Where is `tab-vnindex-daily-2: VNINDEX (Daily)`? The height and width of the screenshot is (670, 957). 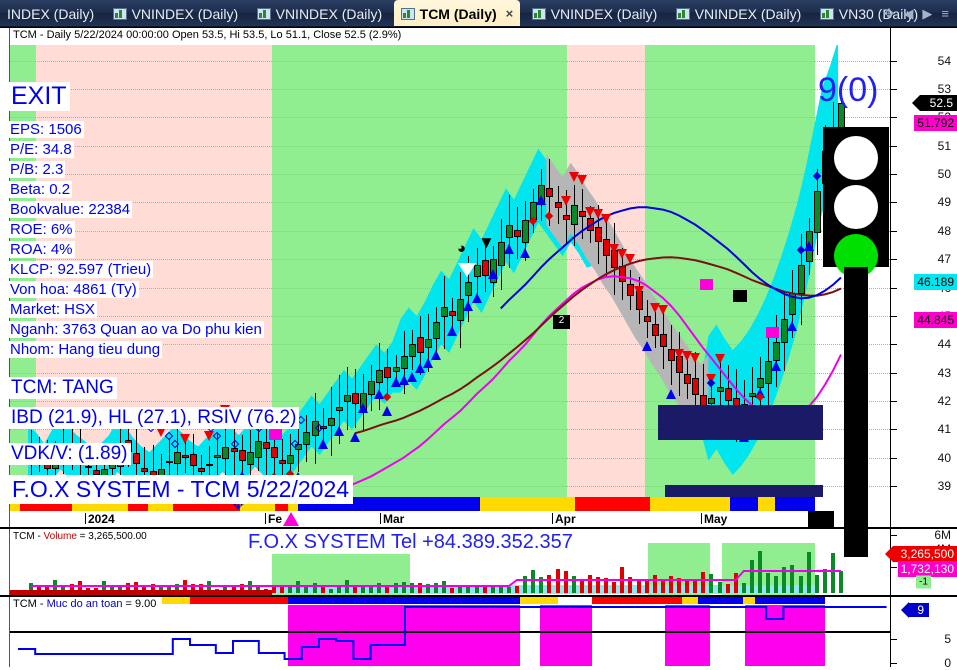
tab-vnindex-daily-2: VNINDEX (Daily) is located at coordinates (320, 13).